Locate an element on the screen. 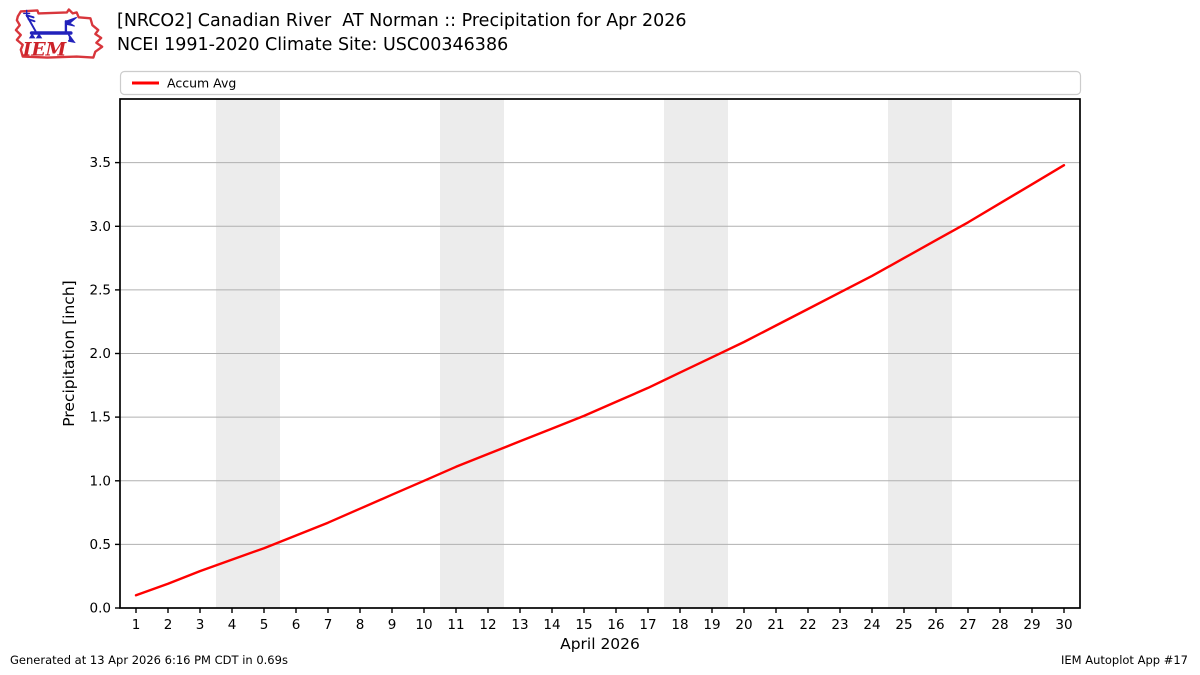 This screenshot has width=1200, height=675. logo-text: IEM is located at coordinates (45, 50).